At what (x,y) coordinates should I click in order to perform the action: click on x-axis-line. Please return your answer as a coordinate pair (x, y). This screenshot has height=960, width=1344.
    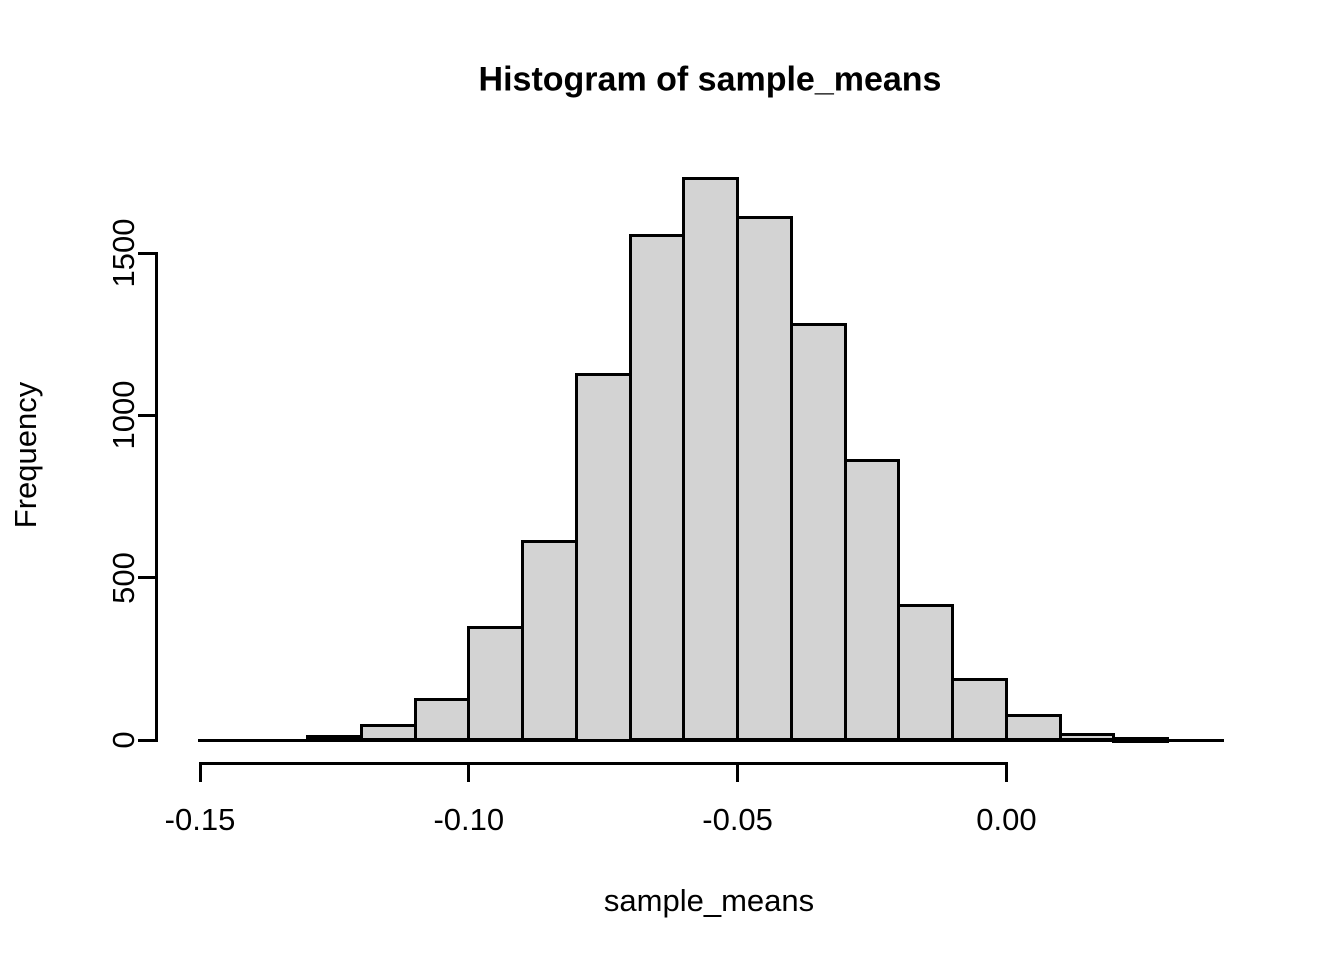
    Looking at the image, I should click on (603, 763).